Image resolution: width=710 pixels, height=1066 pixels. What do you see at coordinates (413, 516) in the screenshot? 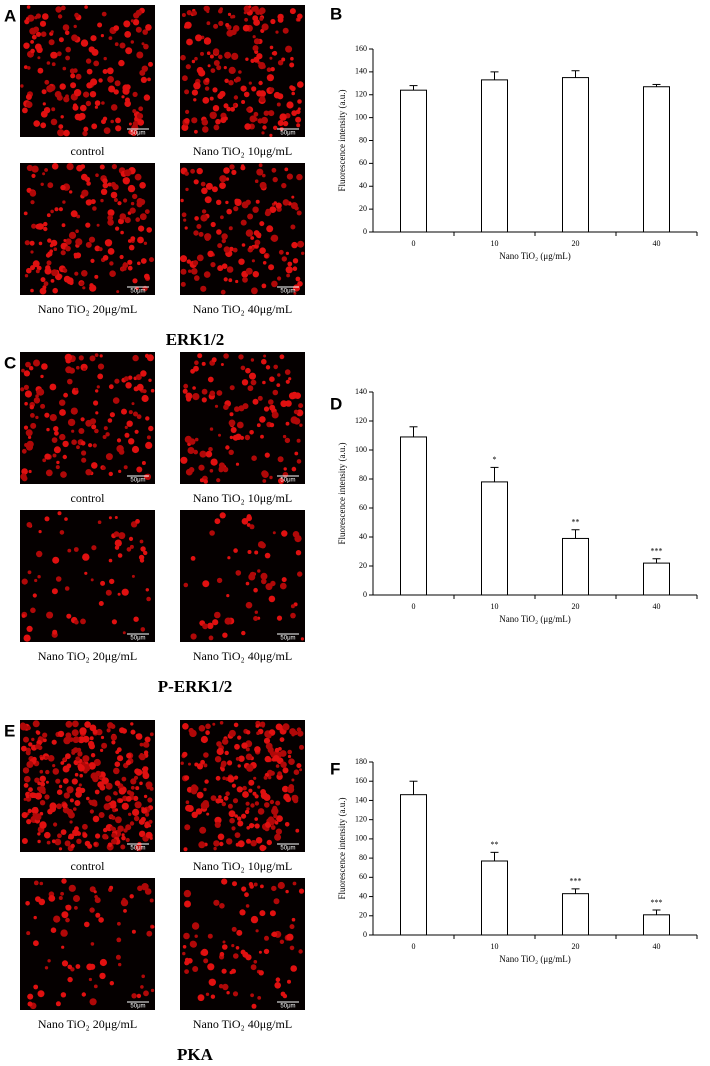
I see `bar` at bounding box center [413, 516].